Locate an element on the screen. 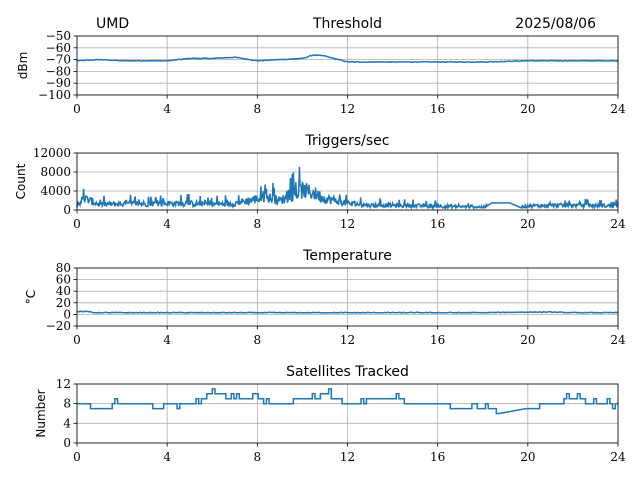  satellites-ytick-label: 12 is located at coordinates (63, 384).